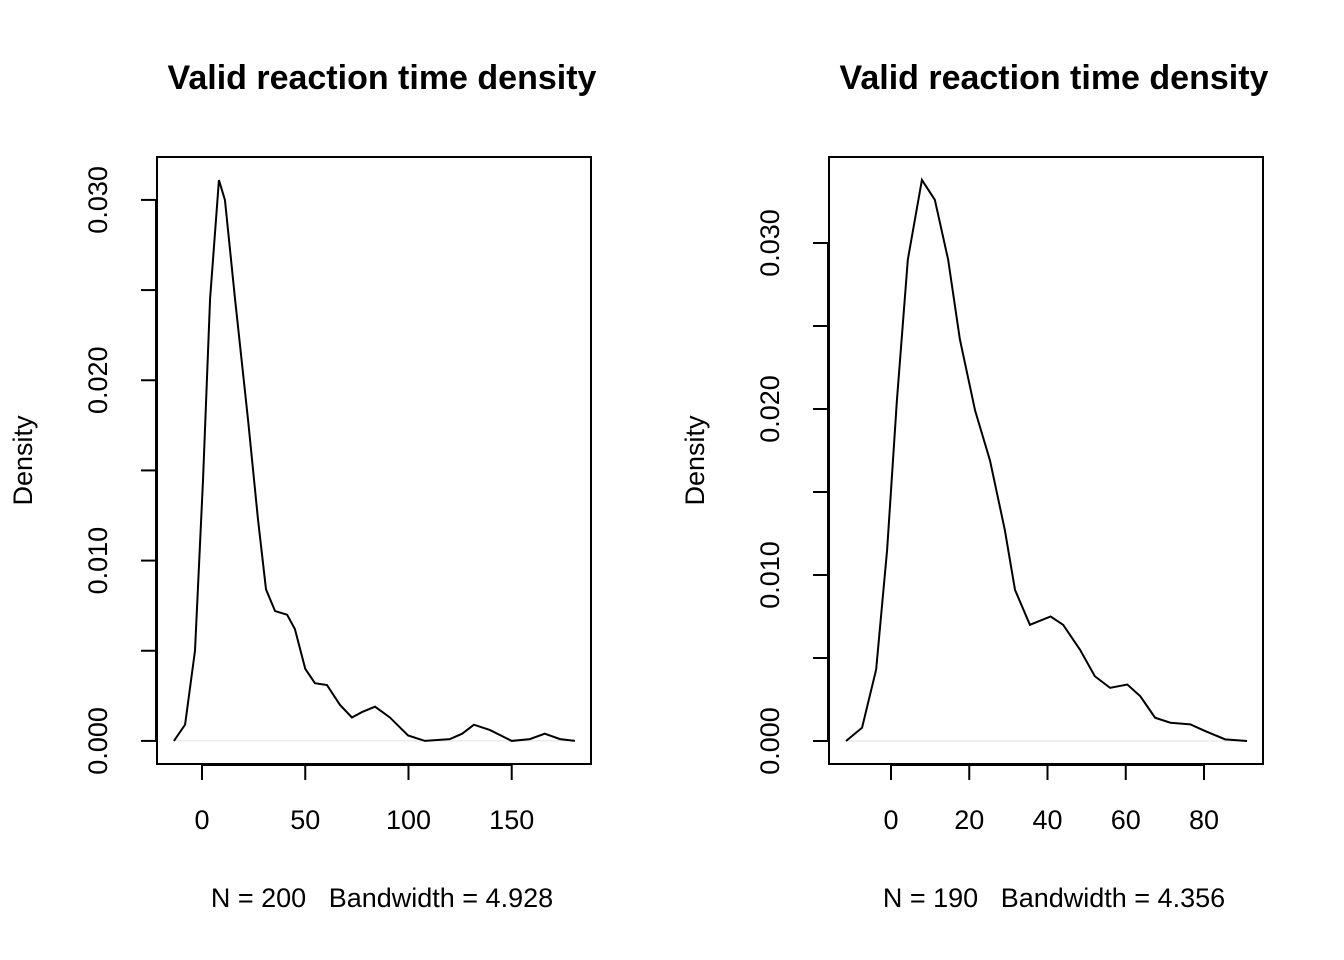 The height and width of the screenshot is (960, 1344). What do you see at coordinates (382, 898) in the screenshot?
I see `x-axis-label: N = 200 Bandwidth = 4.928` at bounding box center [382, 898].